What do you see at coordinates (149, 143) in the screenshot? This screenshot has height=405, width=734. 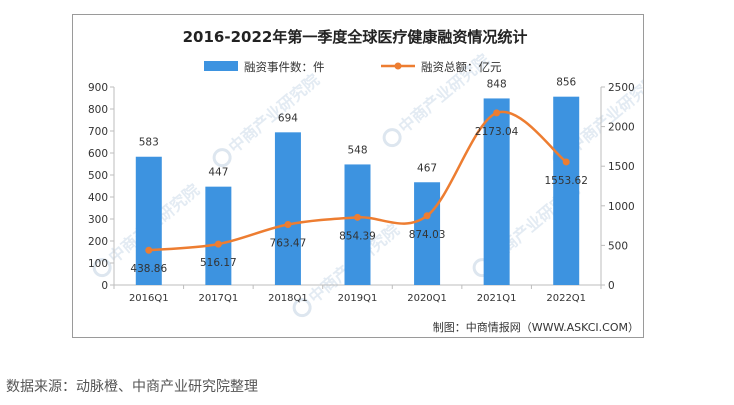 I see `bar-value-label: 583` at bounding box center [149, 143].